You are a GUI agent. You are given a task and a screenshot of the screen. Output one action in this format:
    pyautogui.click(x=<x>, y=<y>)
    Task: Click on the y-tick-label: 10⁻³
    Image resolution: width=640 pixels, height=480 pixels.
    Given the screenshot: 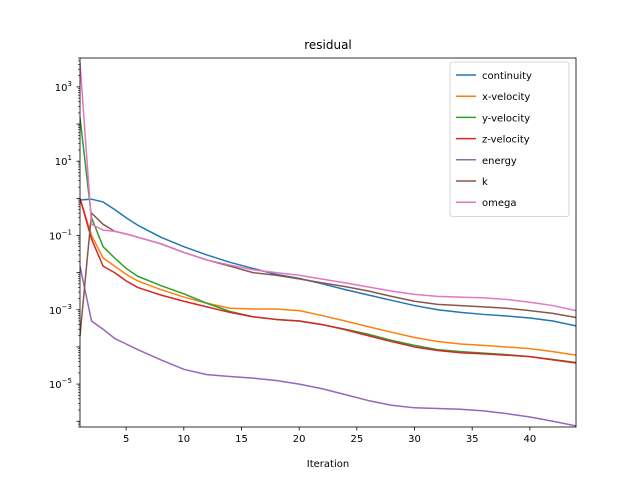 What is the action you would take?
    pyautogui.click(x=60, y=310)
    